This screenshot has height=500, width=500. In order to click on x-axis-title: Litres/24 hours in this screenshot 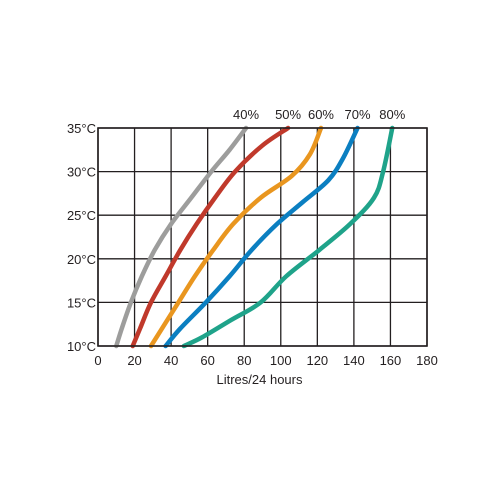, I will do `click(260, 379)`.